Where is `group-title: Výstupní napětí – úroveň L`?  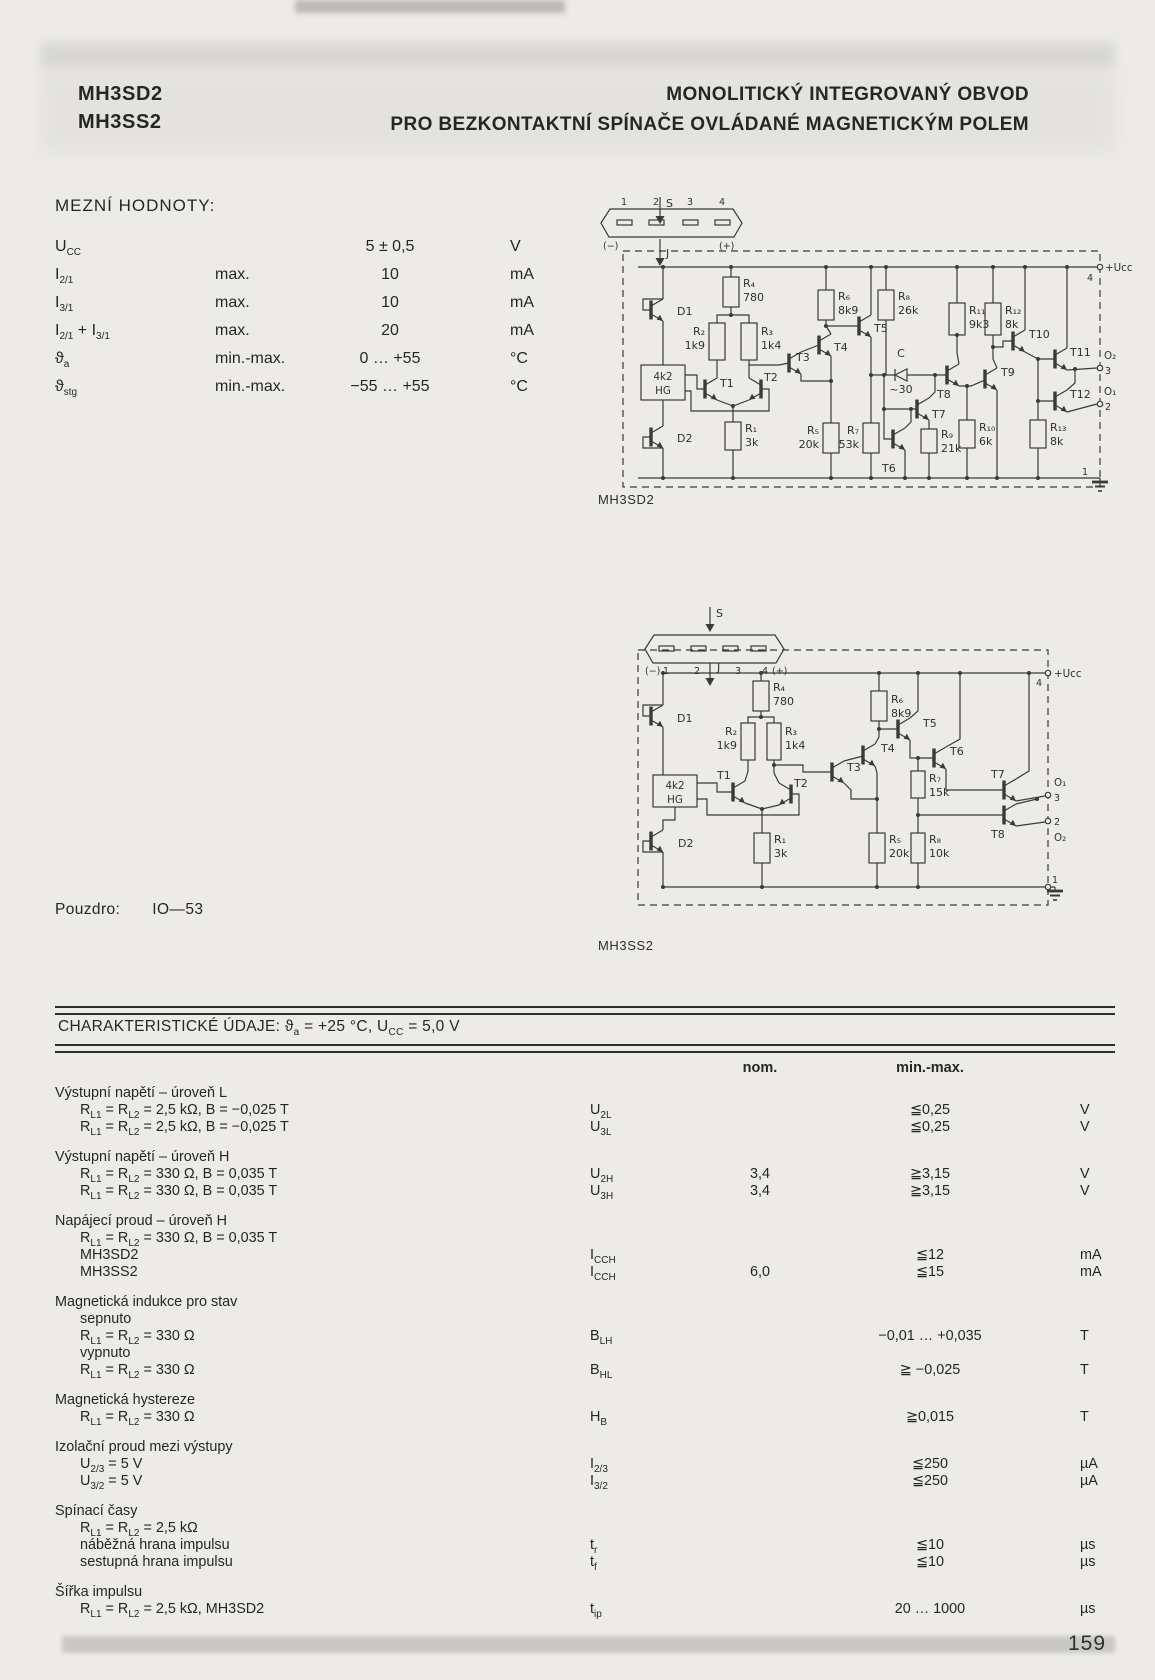 group-title: Výstupní napětí – úroveň L is located at coordinates (141, 1093).